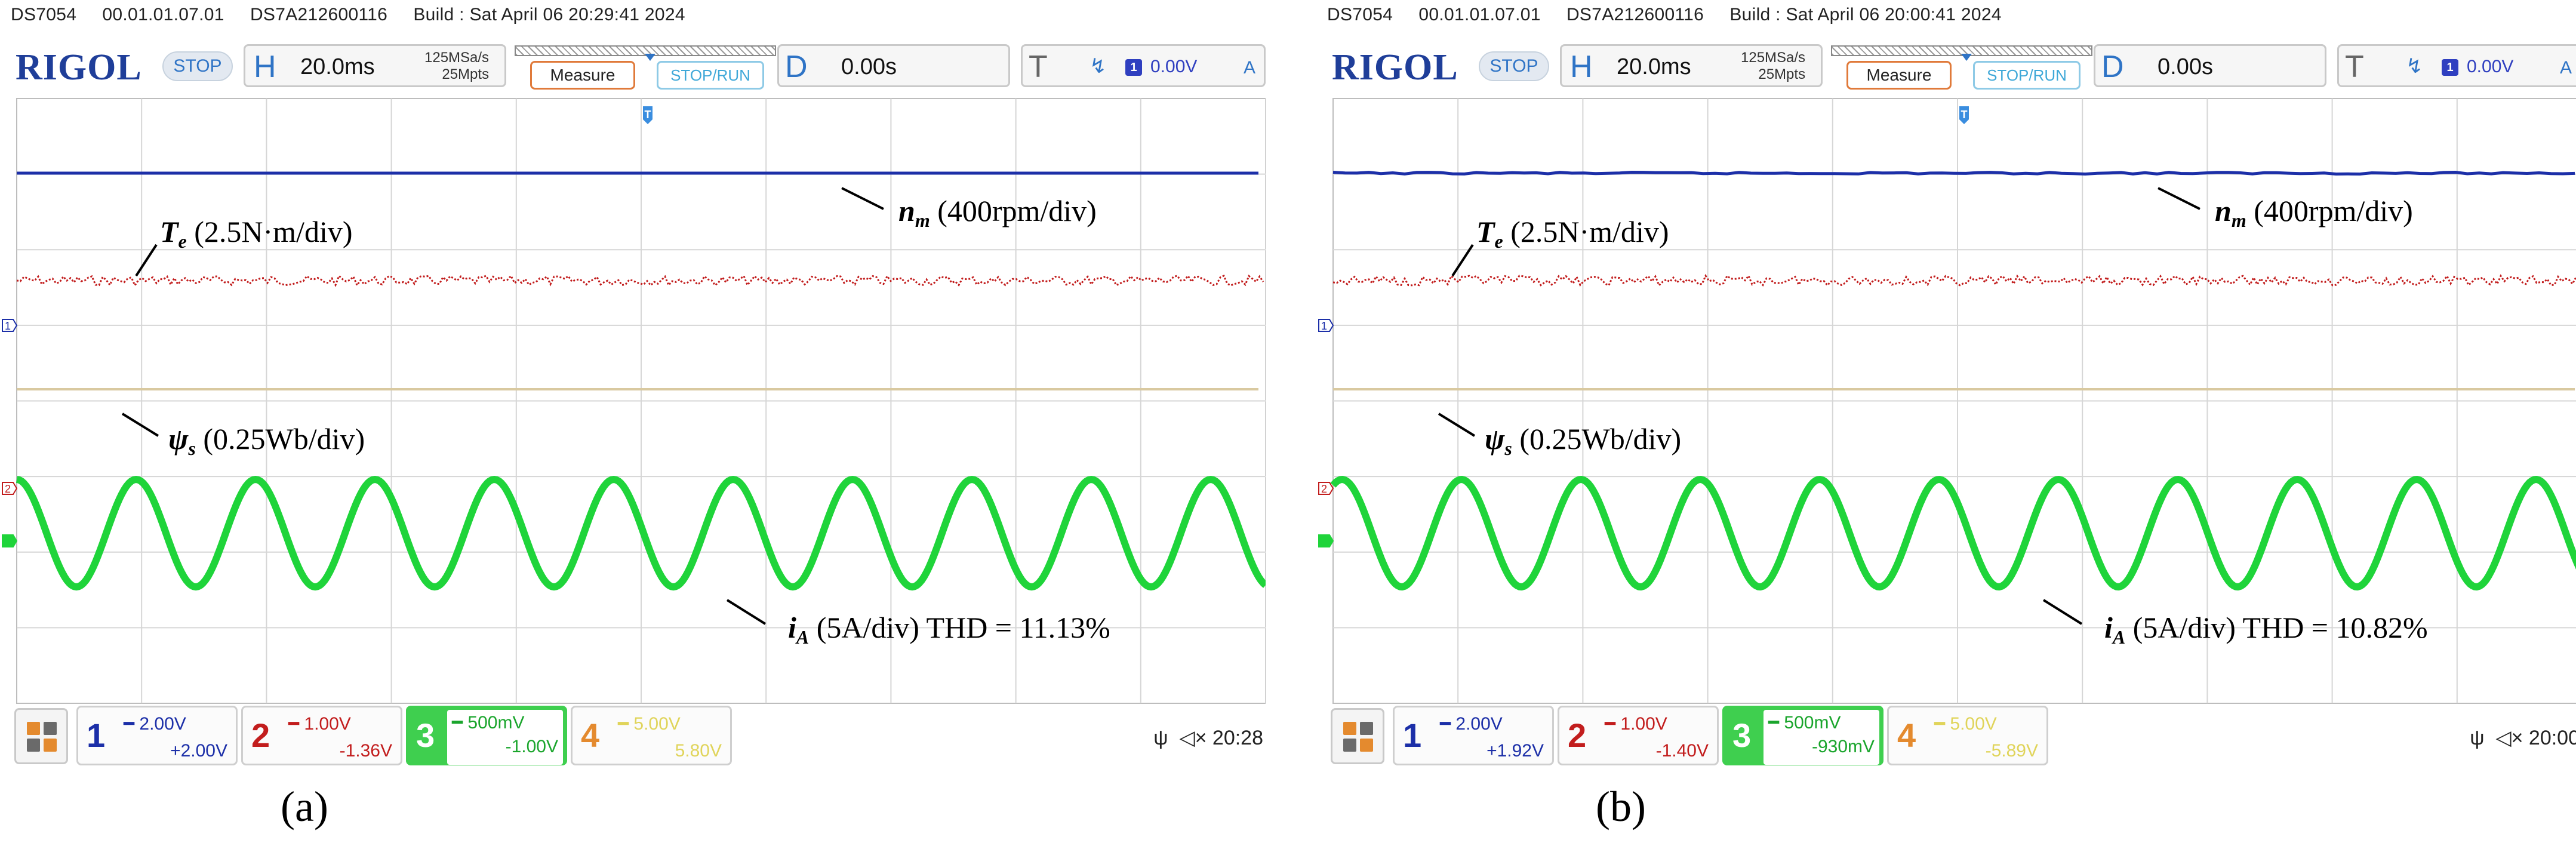 The height and width of the screenshot is (846, 2576). I want to click on clock: 20:00, so click(2552, 738).